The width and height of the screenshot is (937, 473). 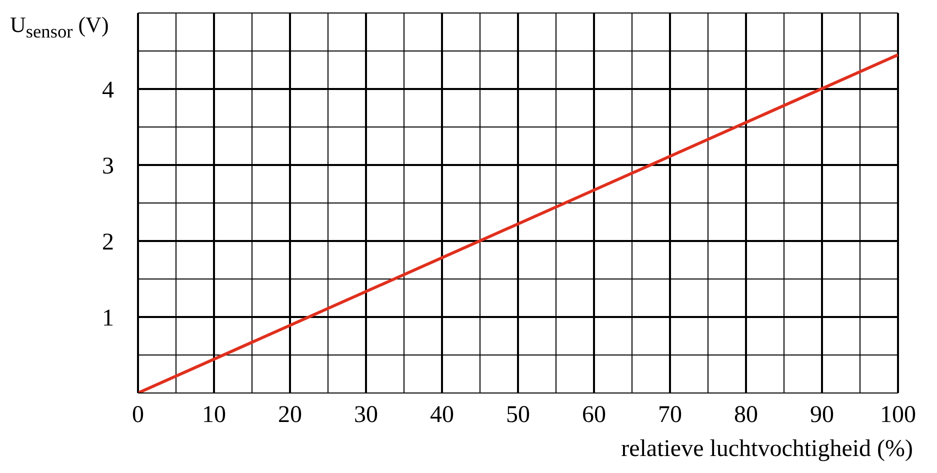 What do you see at coordinates (594, 415) in the screenshot?
I see `x-tick-label: 60` at bounding box center [594, 415].